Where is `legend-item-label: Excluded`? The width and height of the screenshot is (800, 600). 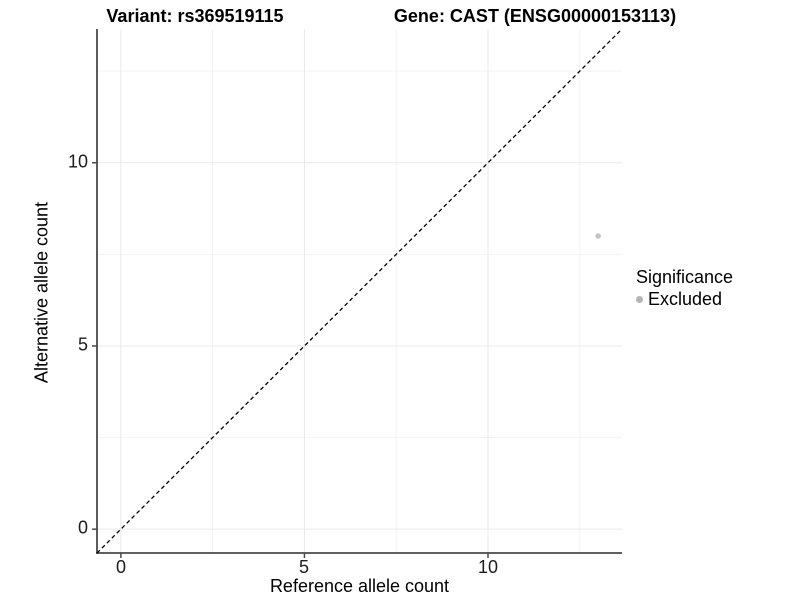 legend-item-label: Excluded is located at coordinates (685, 299).